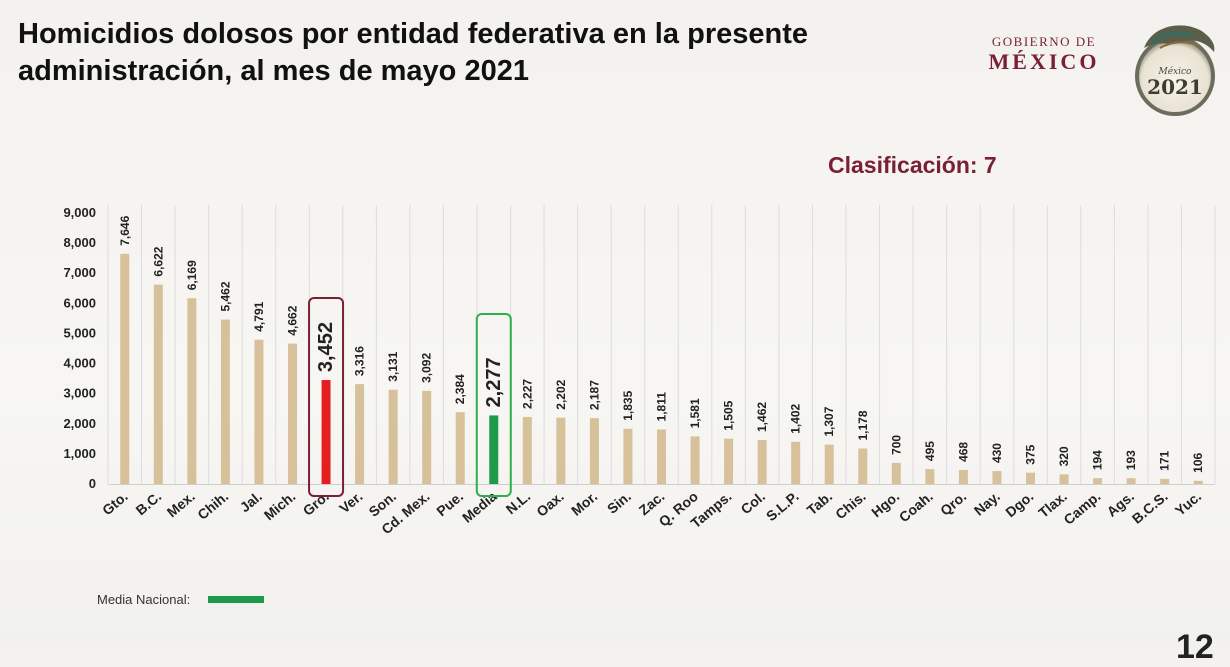 Image resolution: width=1230 pixels, height=667 pixels. Describe the element at coordinates (953, 503) in the screenshot. I see `x-tick-label: Qro.` at that location.